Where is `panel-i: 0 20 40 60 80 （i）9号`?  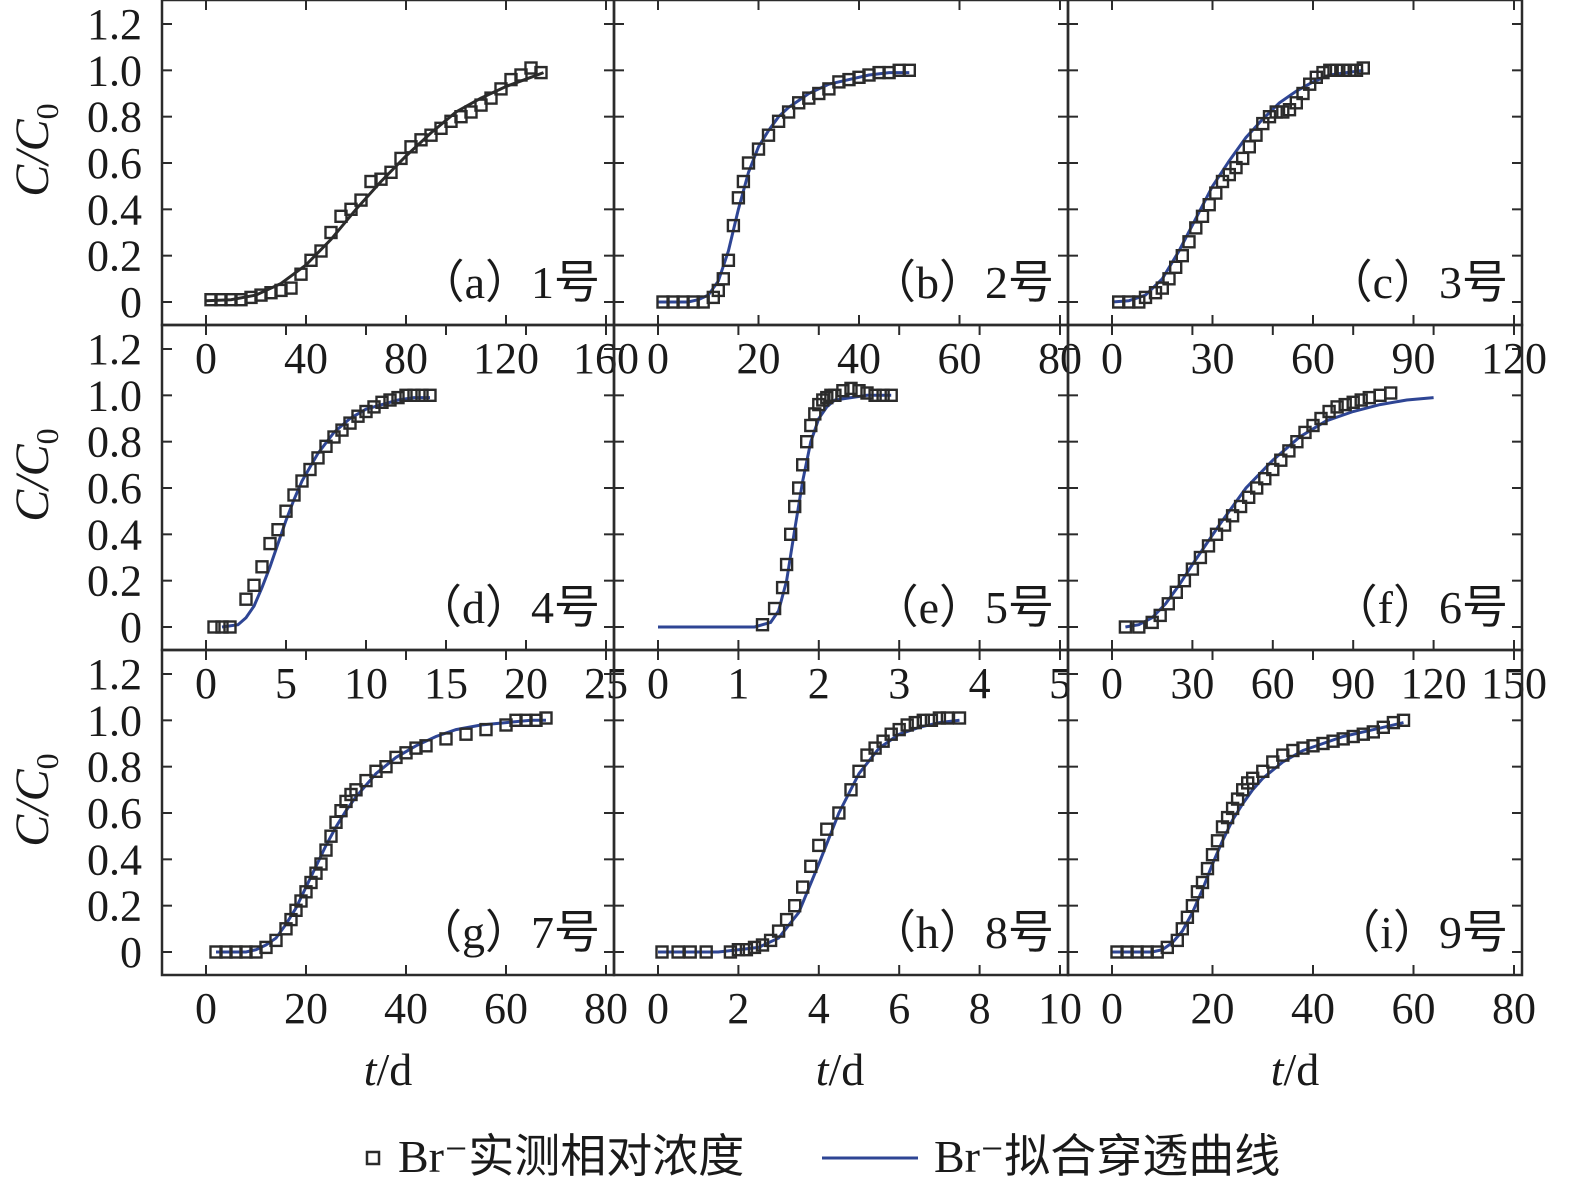
panel-i: 0 20 40 60 80 （i）9号 is located at coordinates (1301, 840).